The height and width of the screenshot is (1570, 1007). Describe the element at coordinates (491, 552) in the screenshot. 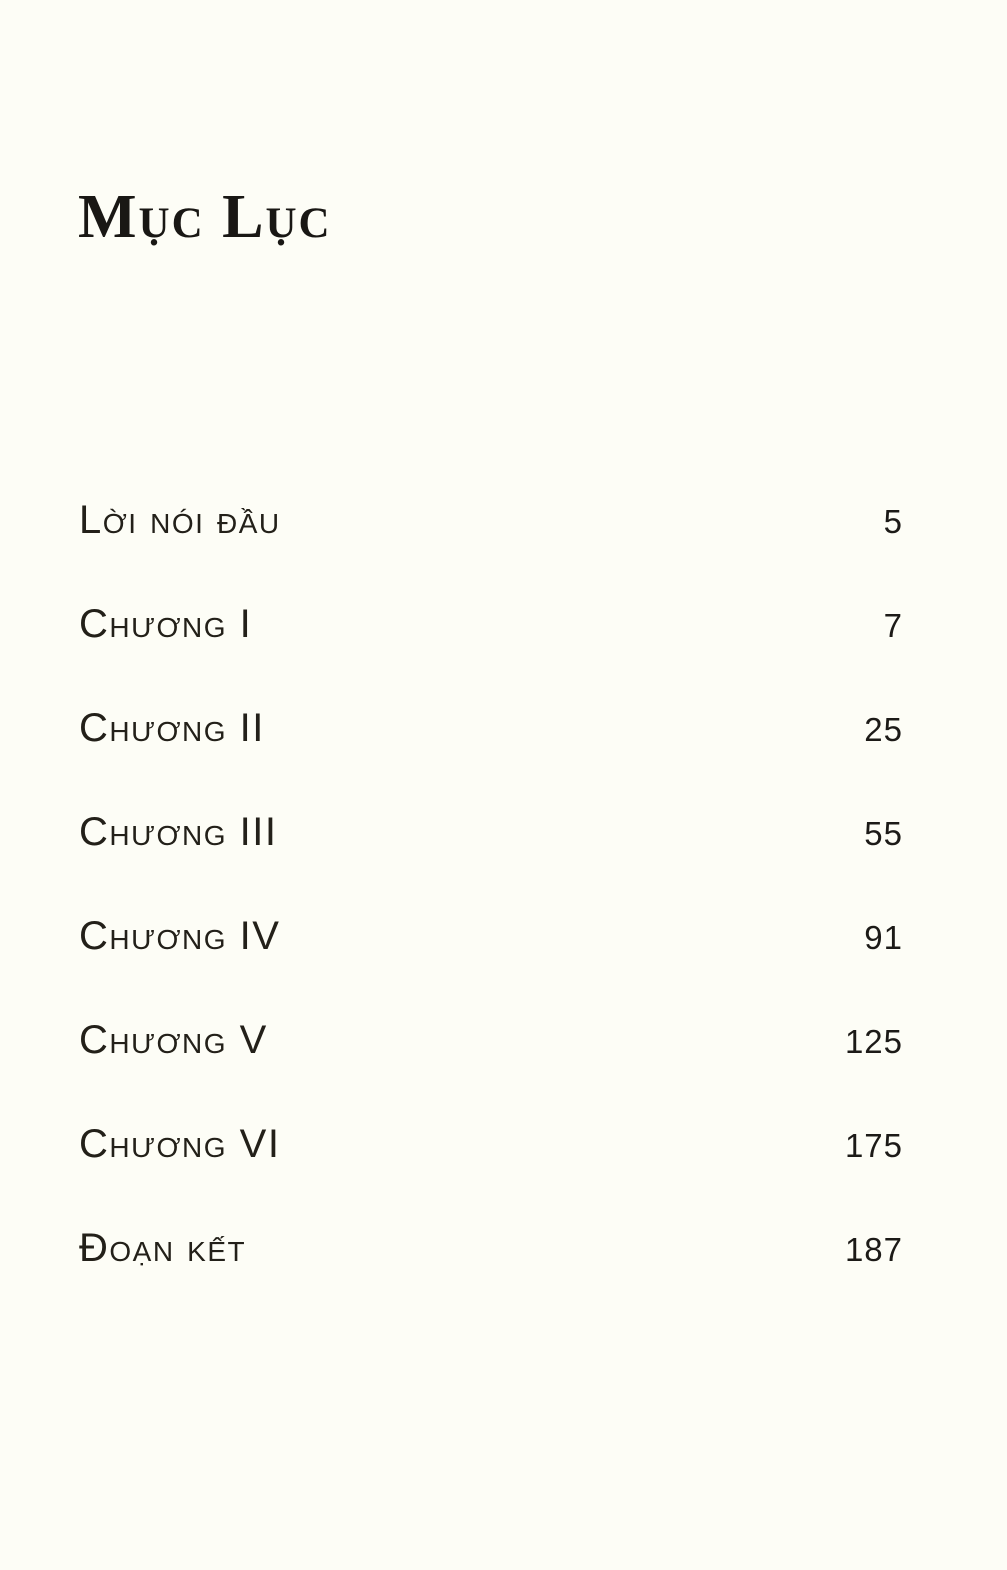

I see `toc-row: Lời nói đầu 5` at that location.